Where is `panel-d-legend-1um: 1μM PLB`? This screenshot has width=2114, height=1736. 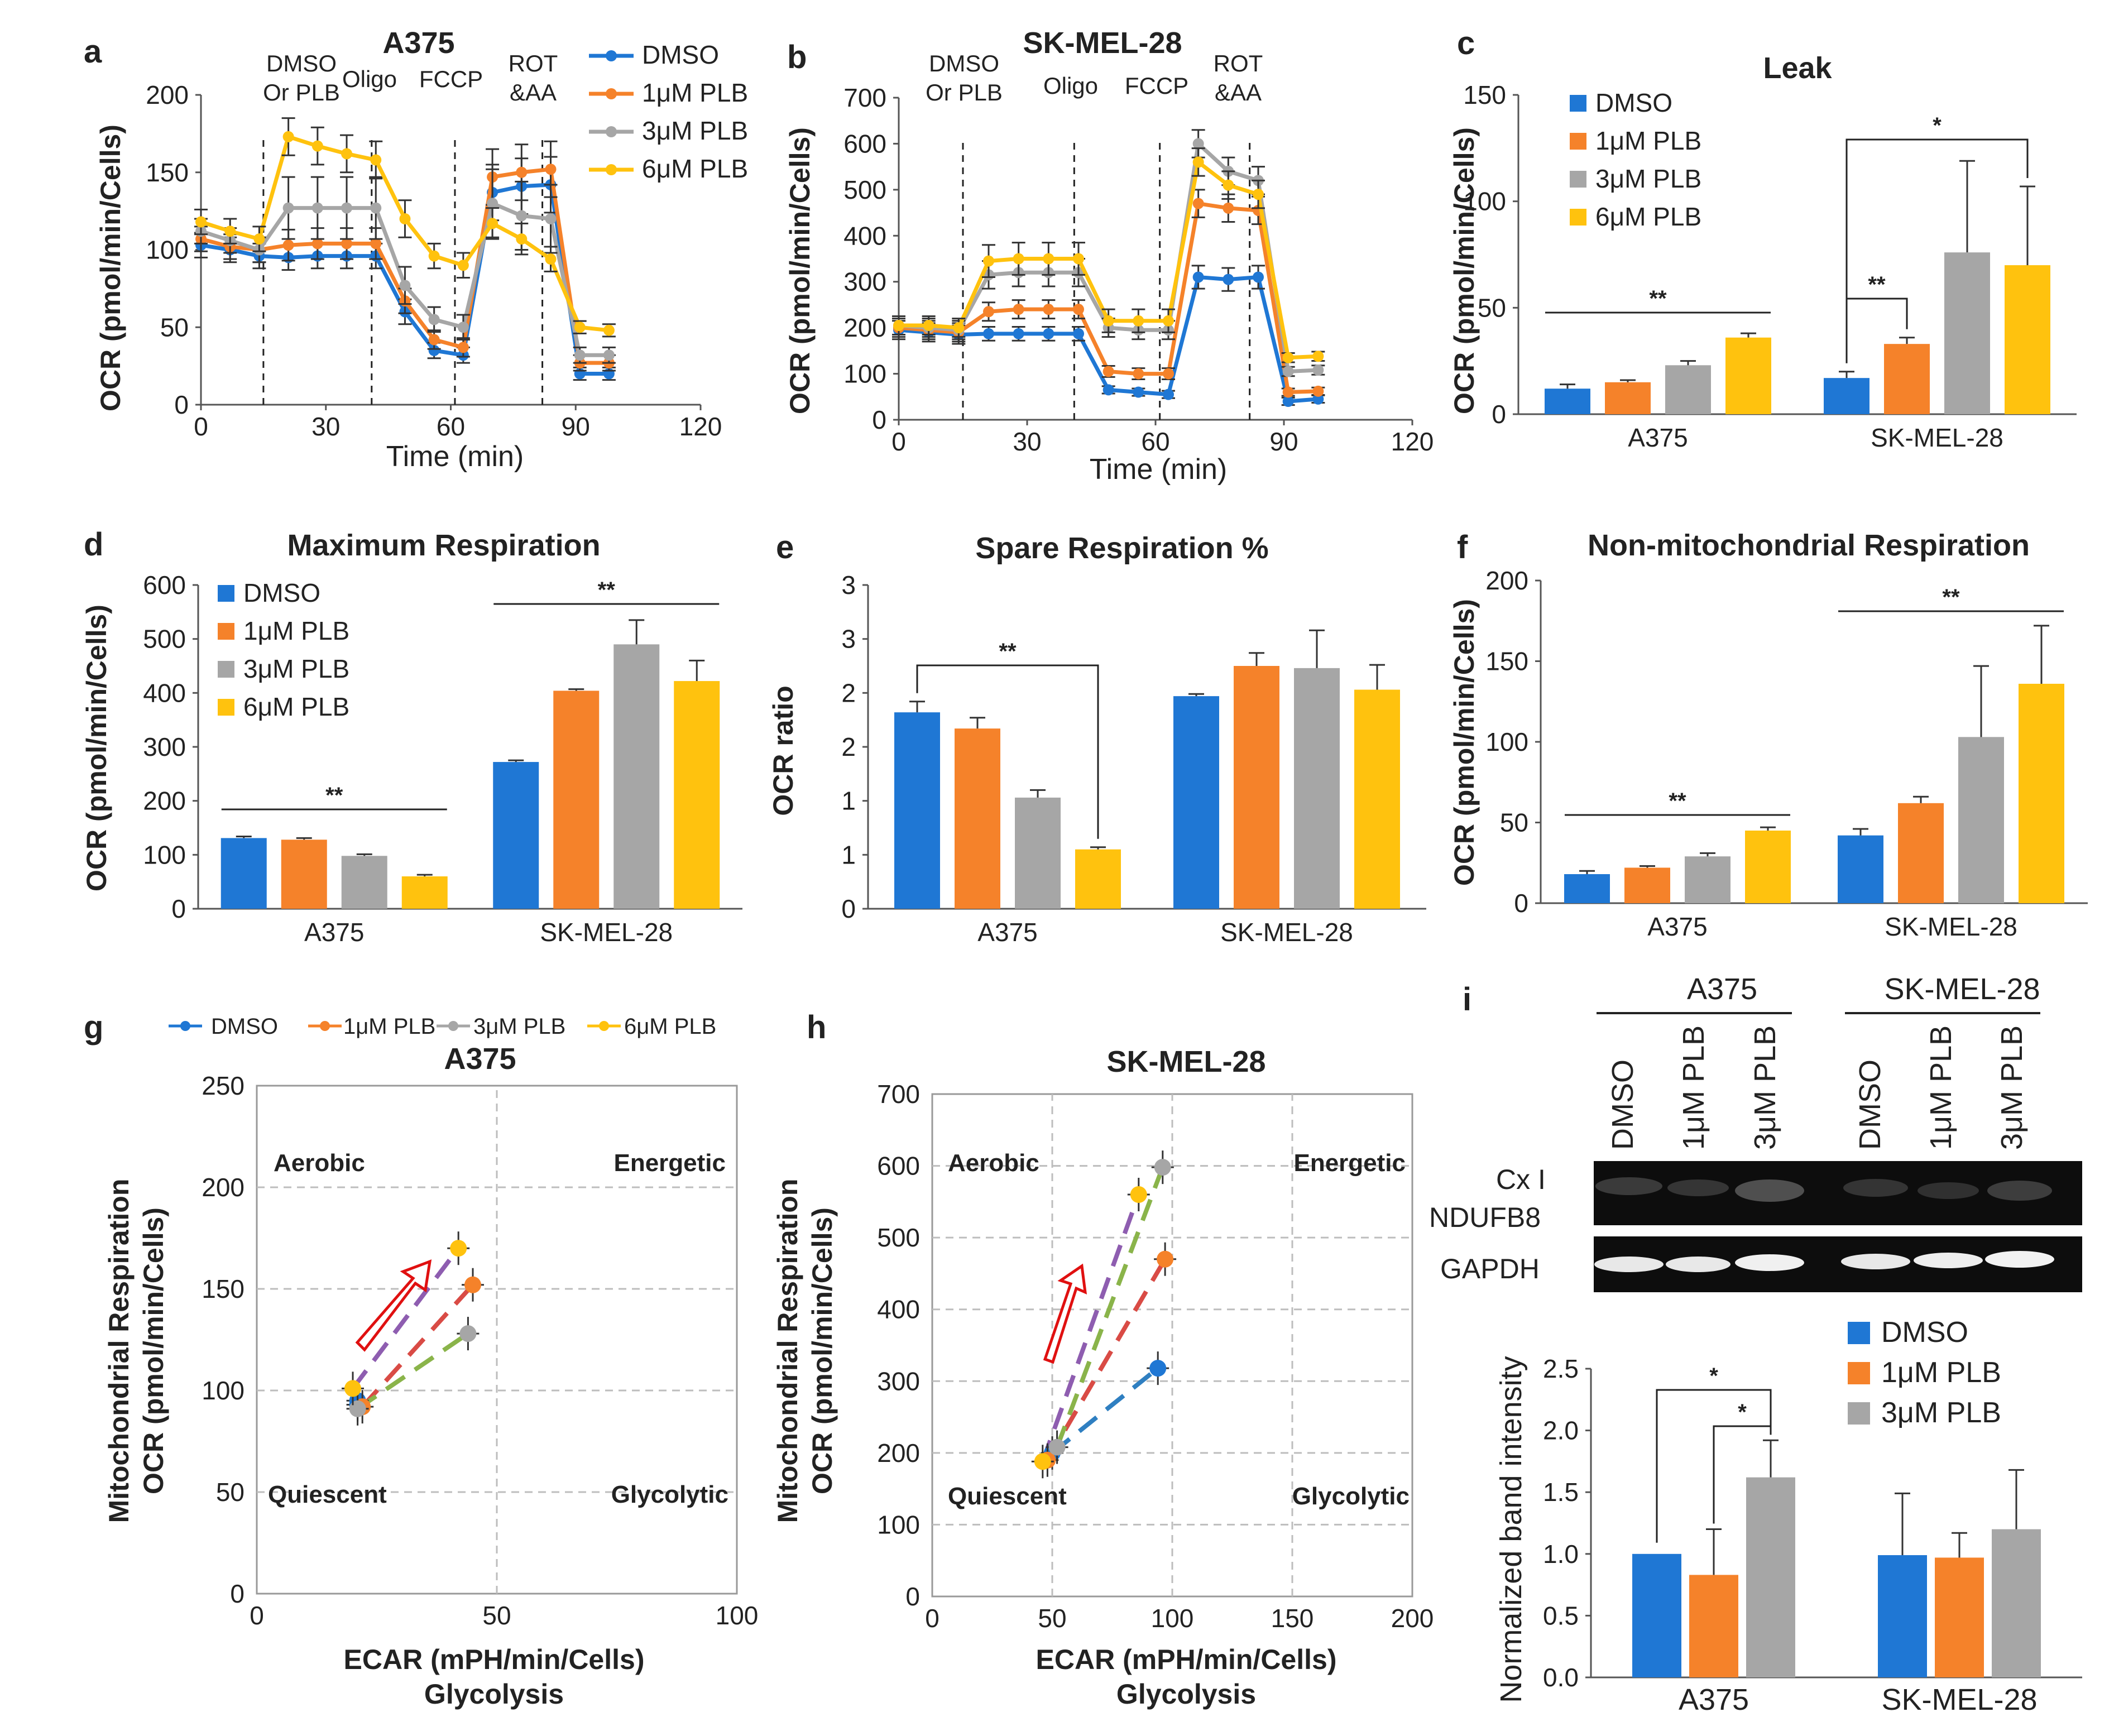 panel-d-legend-1um: 1μM PLB is located at coordinates (296, 630).